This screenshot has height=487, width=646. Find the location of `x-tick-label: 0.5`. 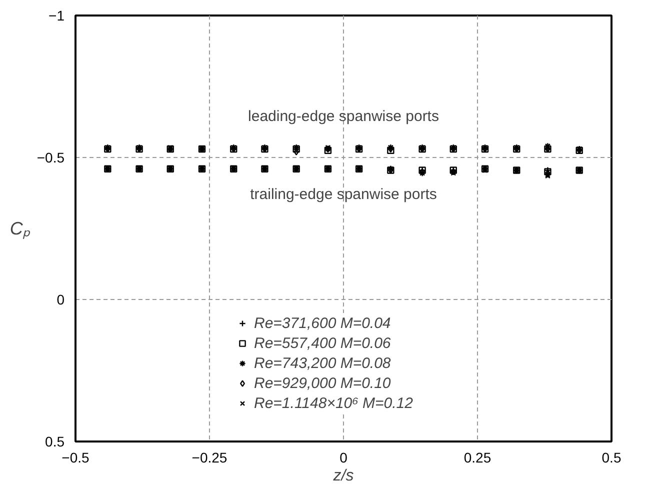

x-tick-label: 0.5 is located at coordinates (612, 458).